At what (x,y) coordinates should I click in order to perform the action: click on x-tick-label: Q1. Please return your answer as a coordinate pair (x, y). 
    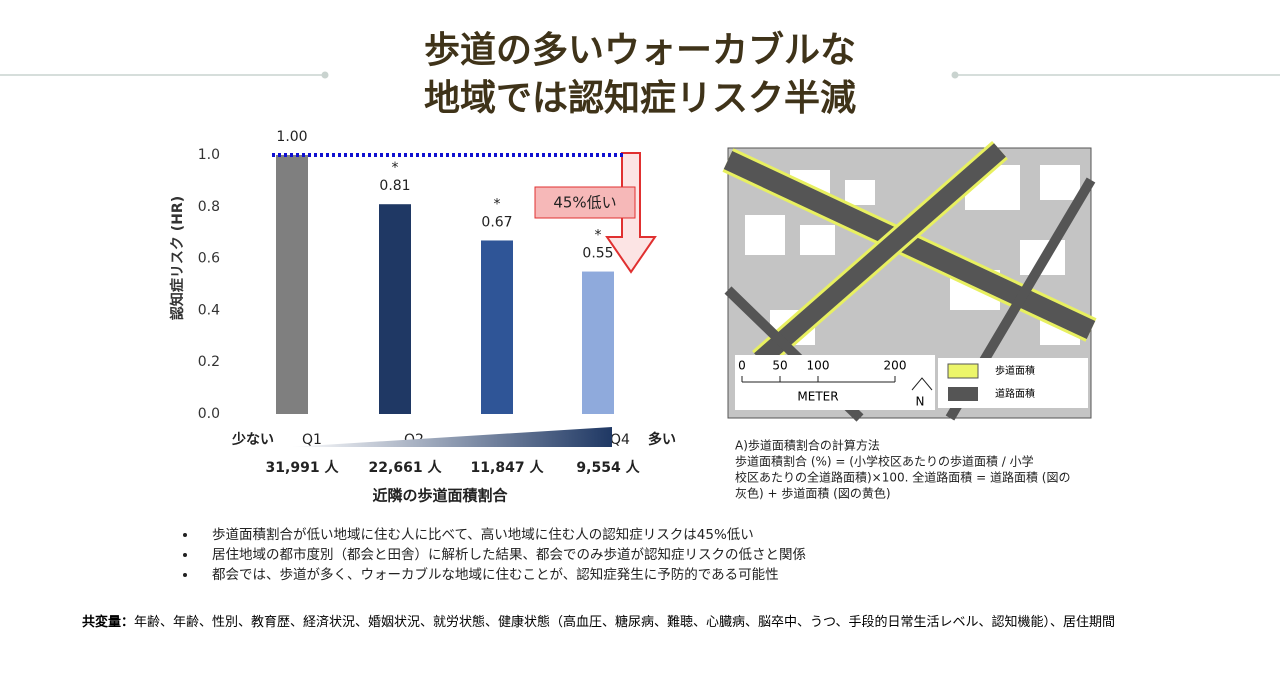
    Looking at the image, I should click on (312, 440).